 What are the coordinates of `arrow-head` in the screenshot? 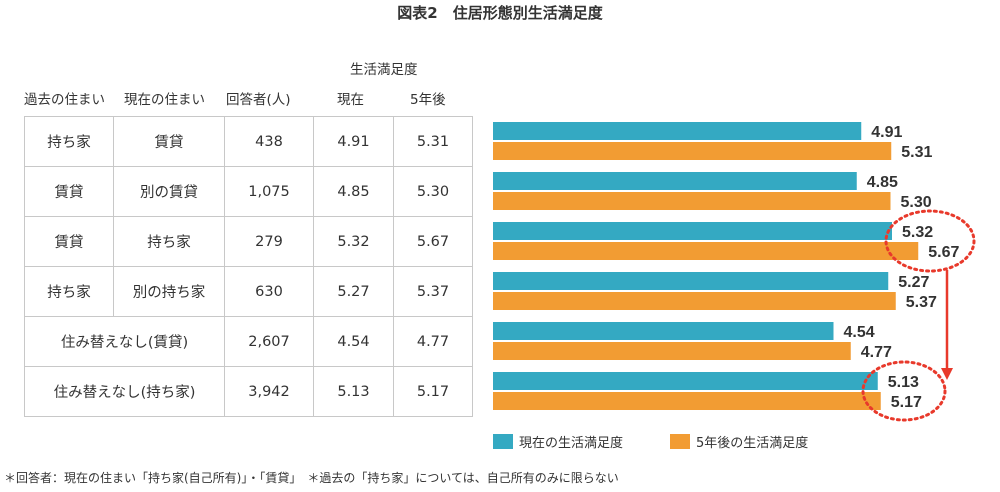 It's located at (947, 374).